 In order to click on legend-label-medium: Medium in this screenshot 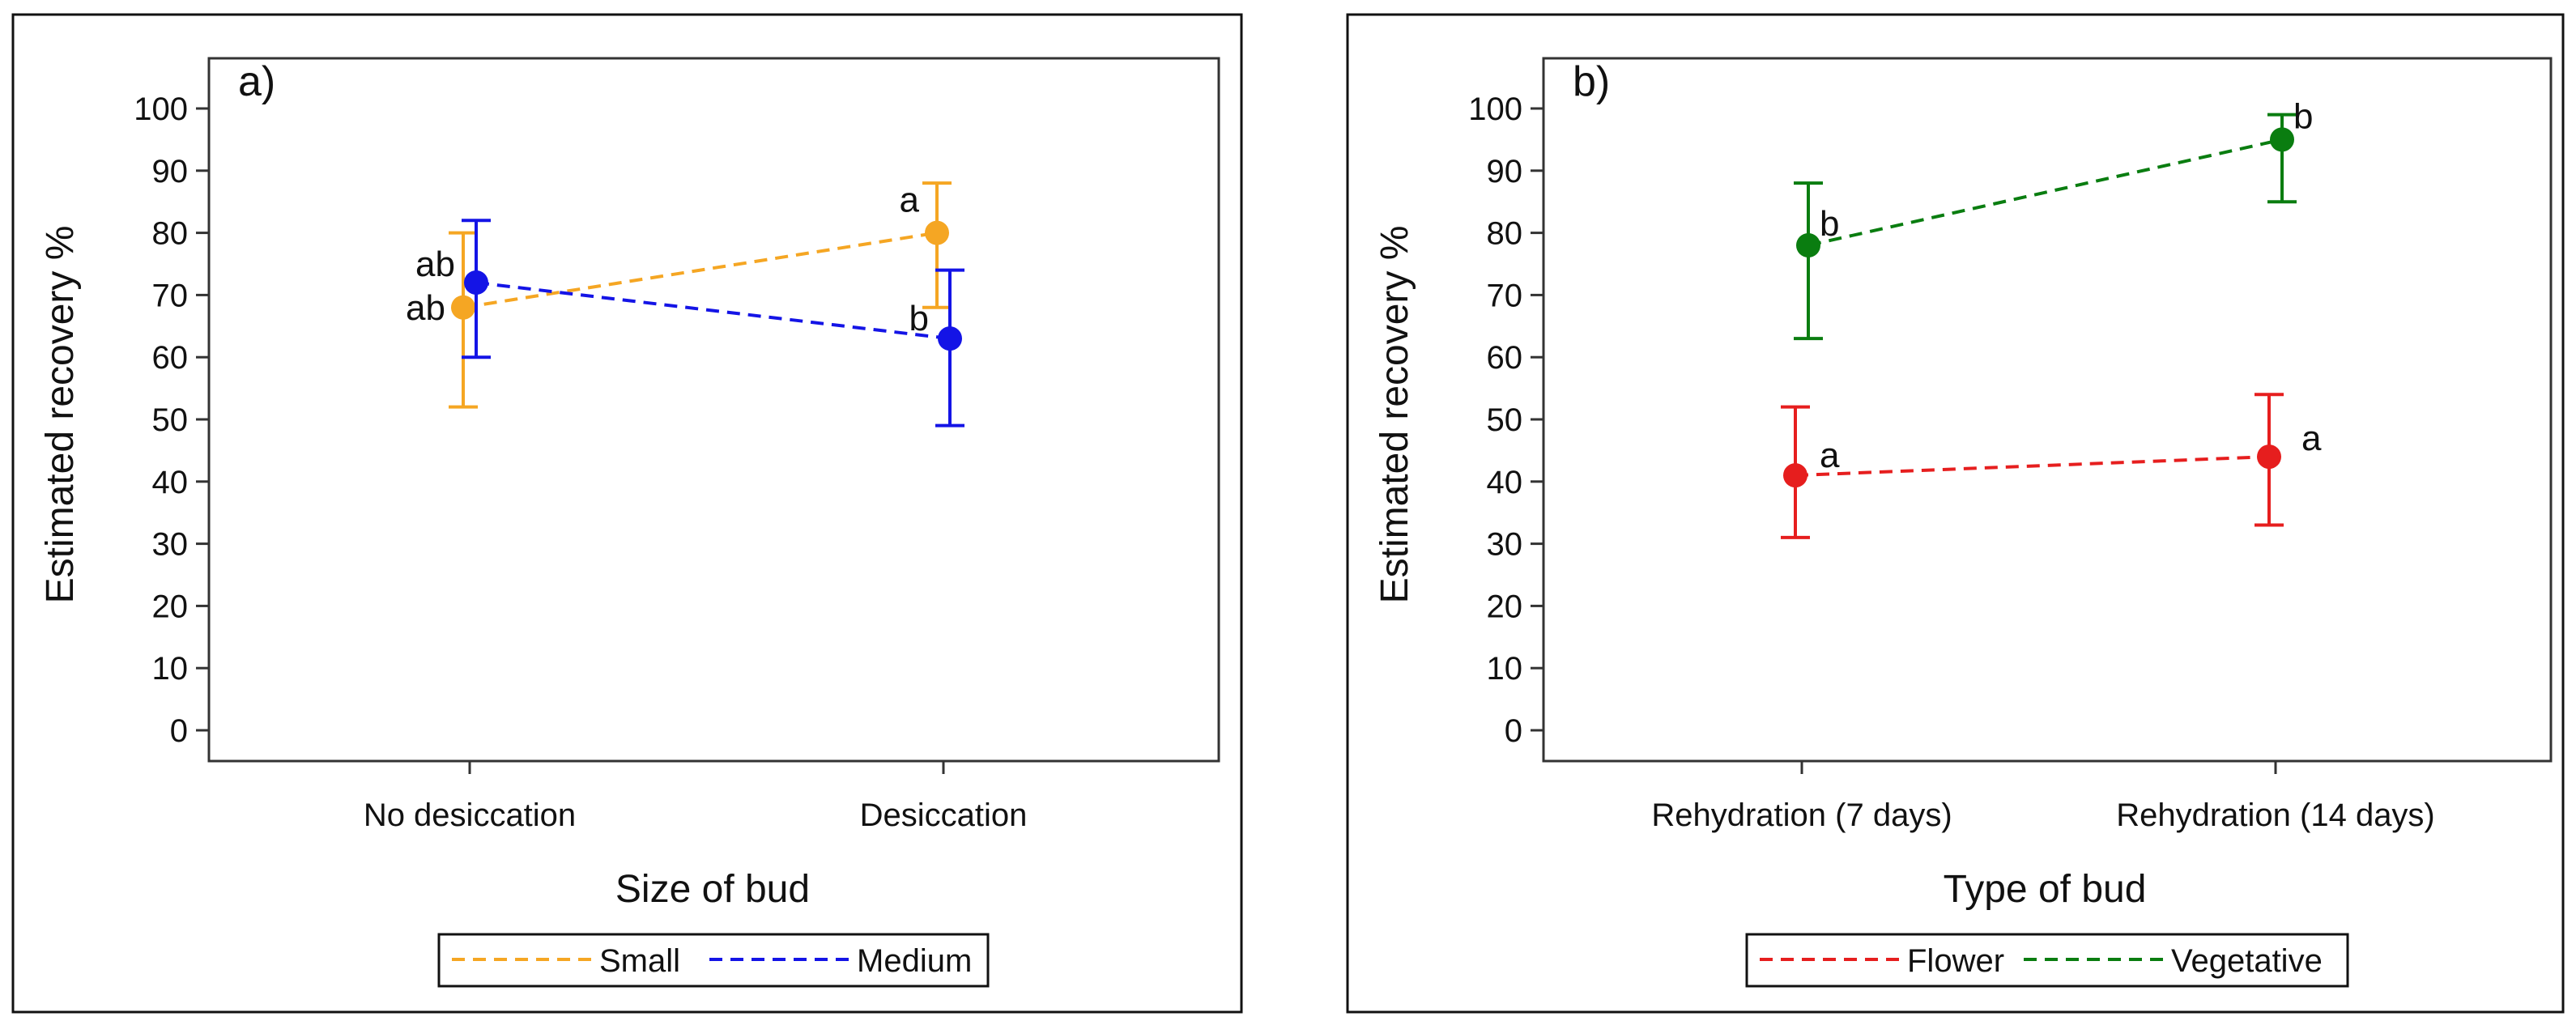, I will do `click(914, 961)`.